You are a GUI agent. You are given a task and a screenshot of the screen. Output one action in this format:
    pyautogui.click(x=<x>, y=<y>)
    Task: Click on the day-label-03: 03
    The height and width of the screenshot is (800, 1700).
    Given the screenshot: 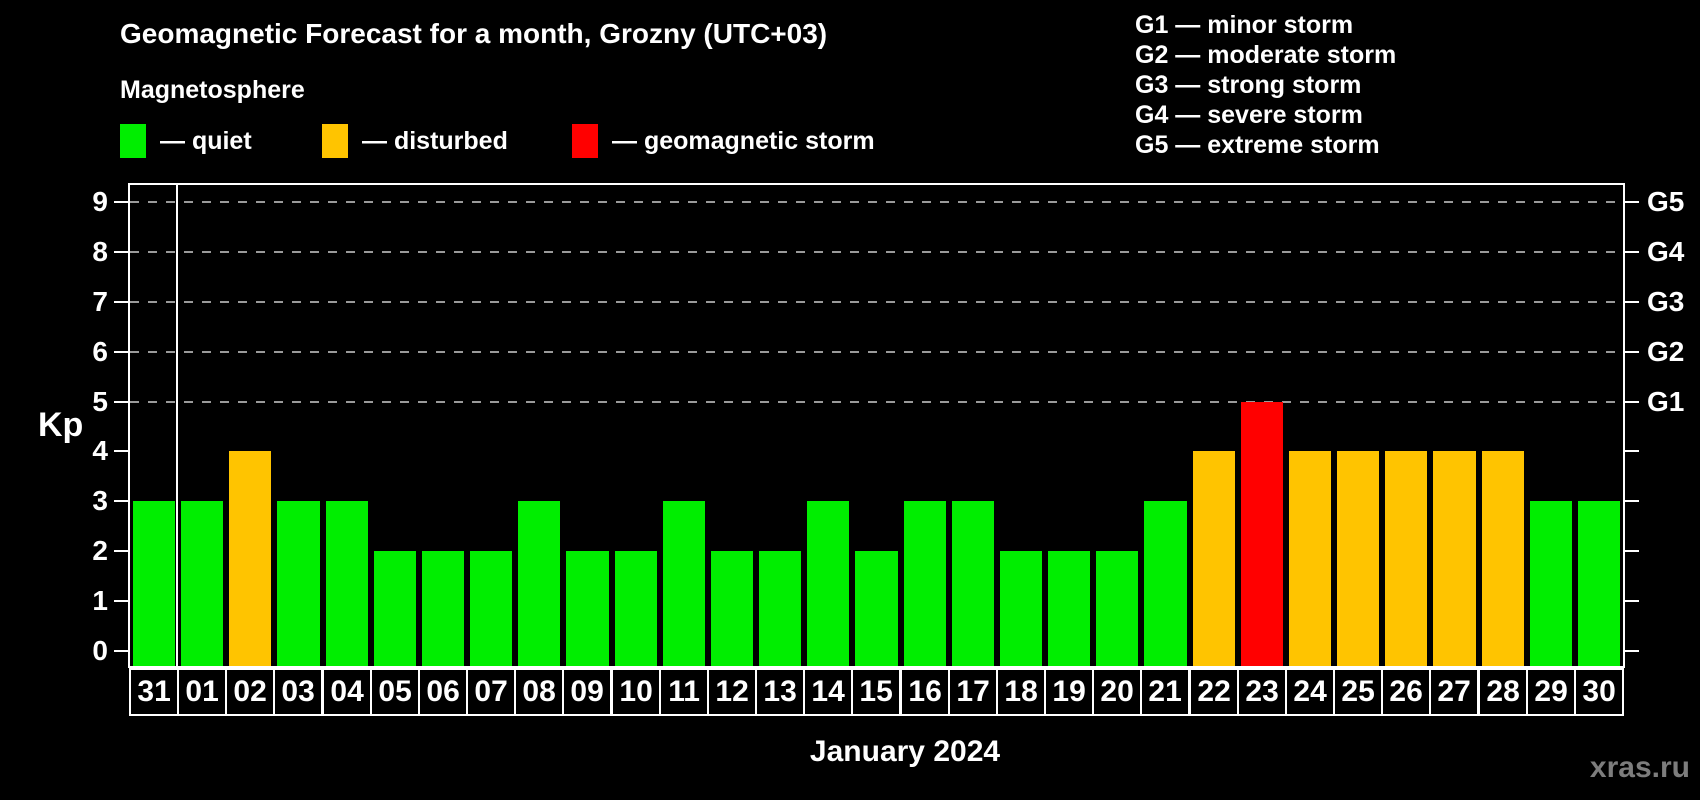 What is the action you would take?
    pyautogui.click(x=298, y=692)
    